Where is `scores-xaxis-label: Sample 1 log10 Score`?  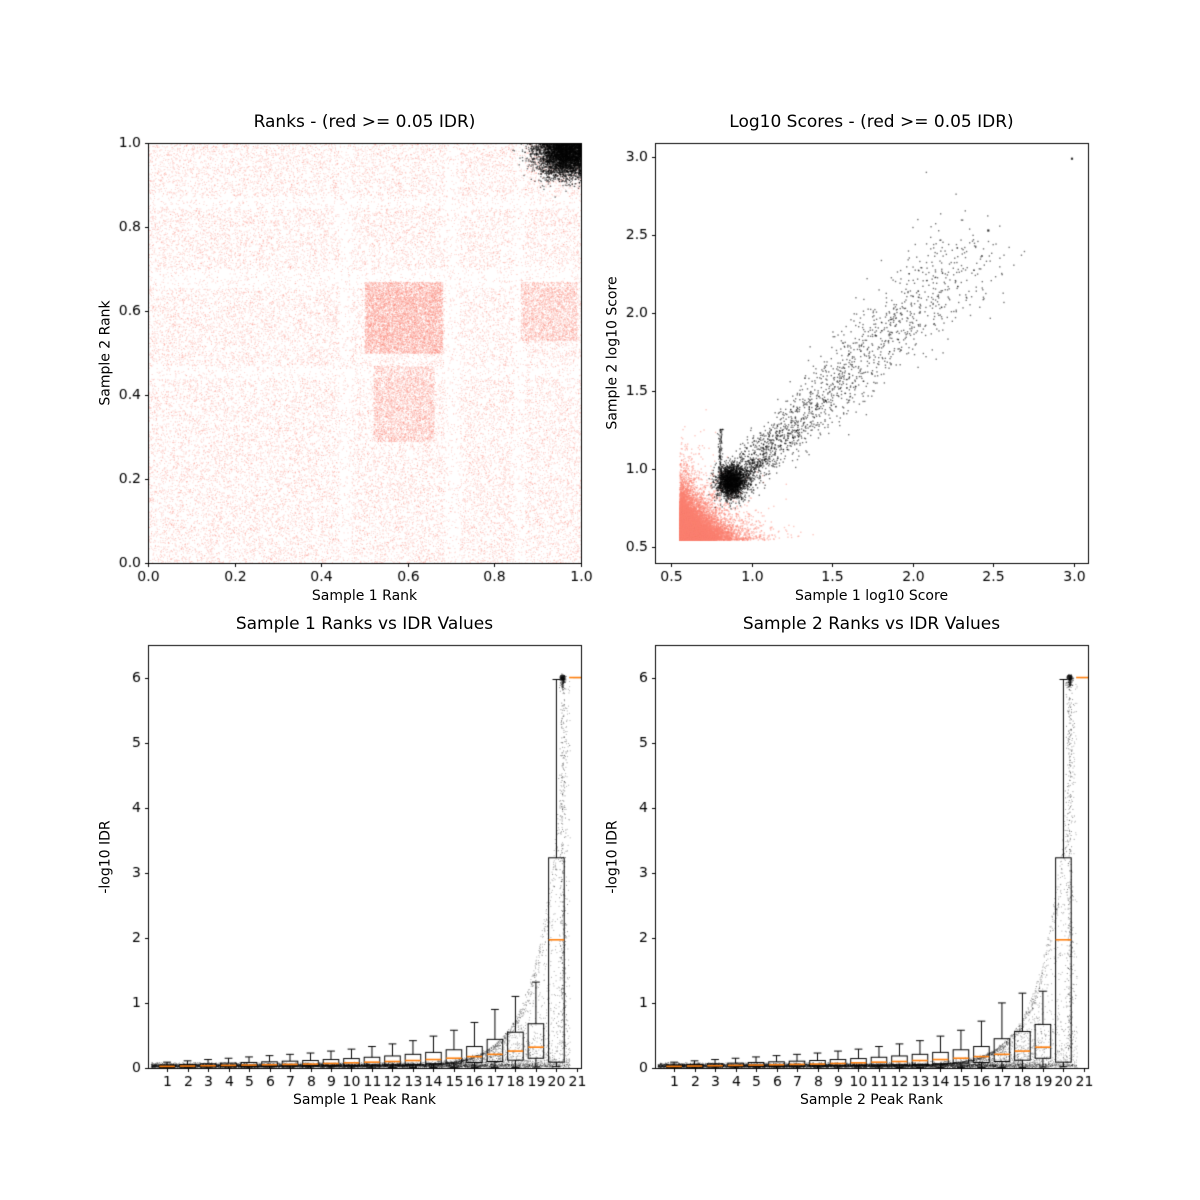 scores-xaxis-label: Sample 1 log10 Score is located at coordinates (871, 596).